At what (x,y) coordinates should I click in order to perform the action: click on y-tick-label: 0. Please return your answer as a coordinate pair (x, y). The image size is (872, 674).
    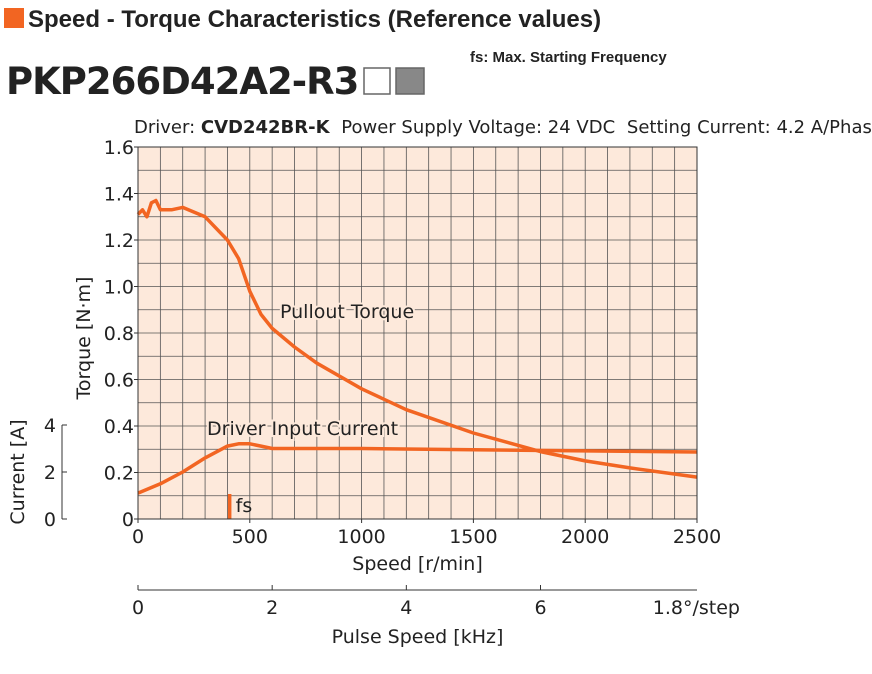
    Looking at the image, I should click on (128, 520).